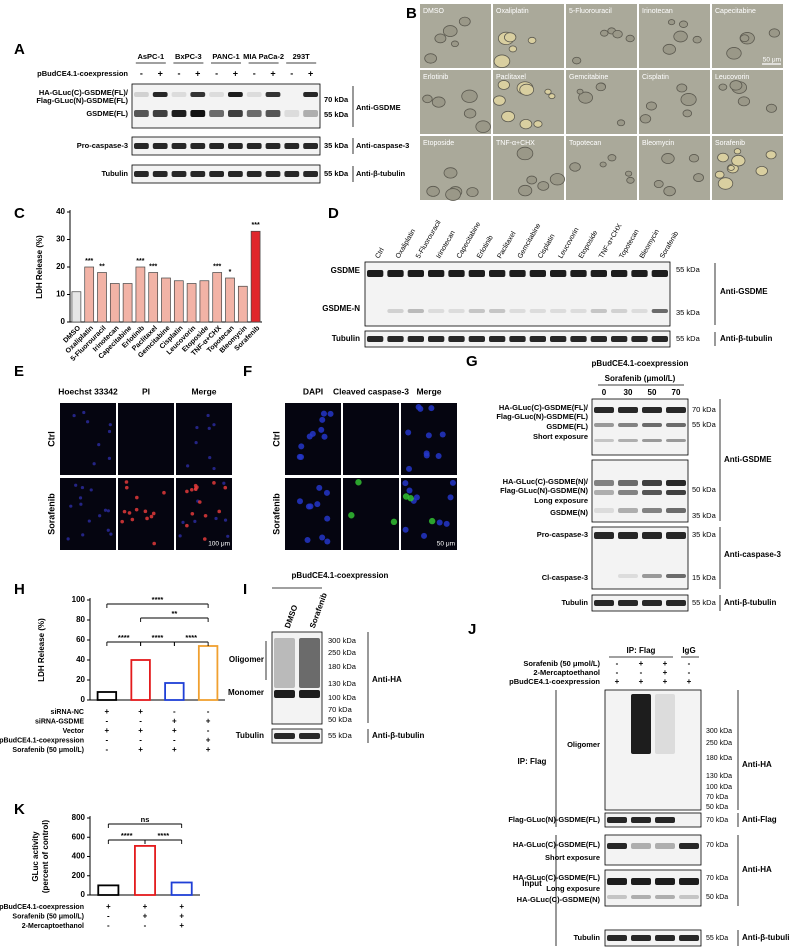 The width and height of the screenshot is (789, 952). Describe the element at coordinates (19, 371) in the screenshot. I see `panel-letter: E` at that location.